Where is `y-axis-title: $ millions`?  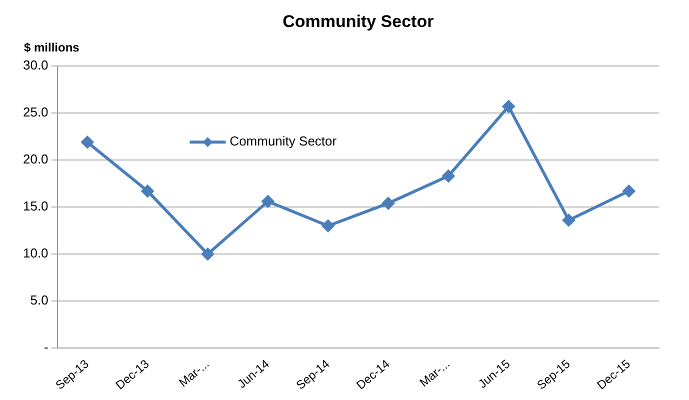
y-axis-title: $ millions is located at coordinates (52, 47).